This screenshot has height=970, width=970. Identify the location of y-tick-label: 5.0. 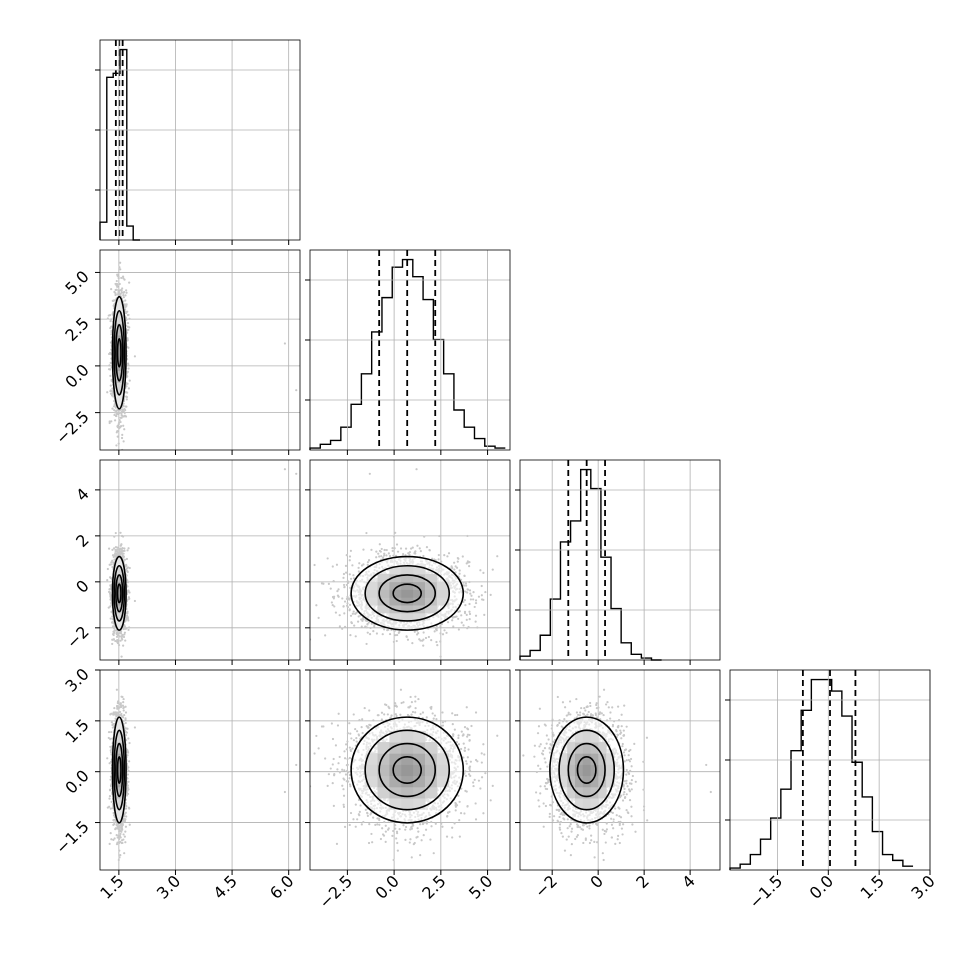
(76, 282).